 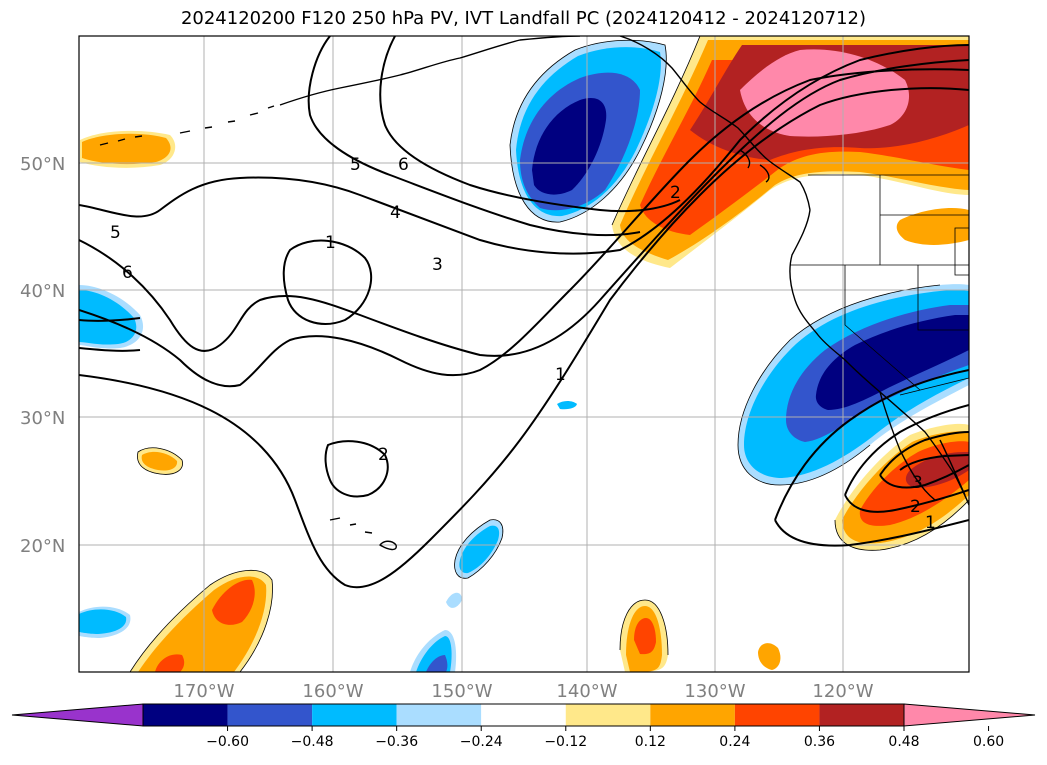 I want to click on lon-tick-label: 150°W, so click(x=461, y=691).